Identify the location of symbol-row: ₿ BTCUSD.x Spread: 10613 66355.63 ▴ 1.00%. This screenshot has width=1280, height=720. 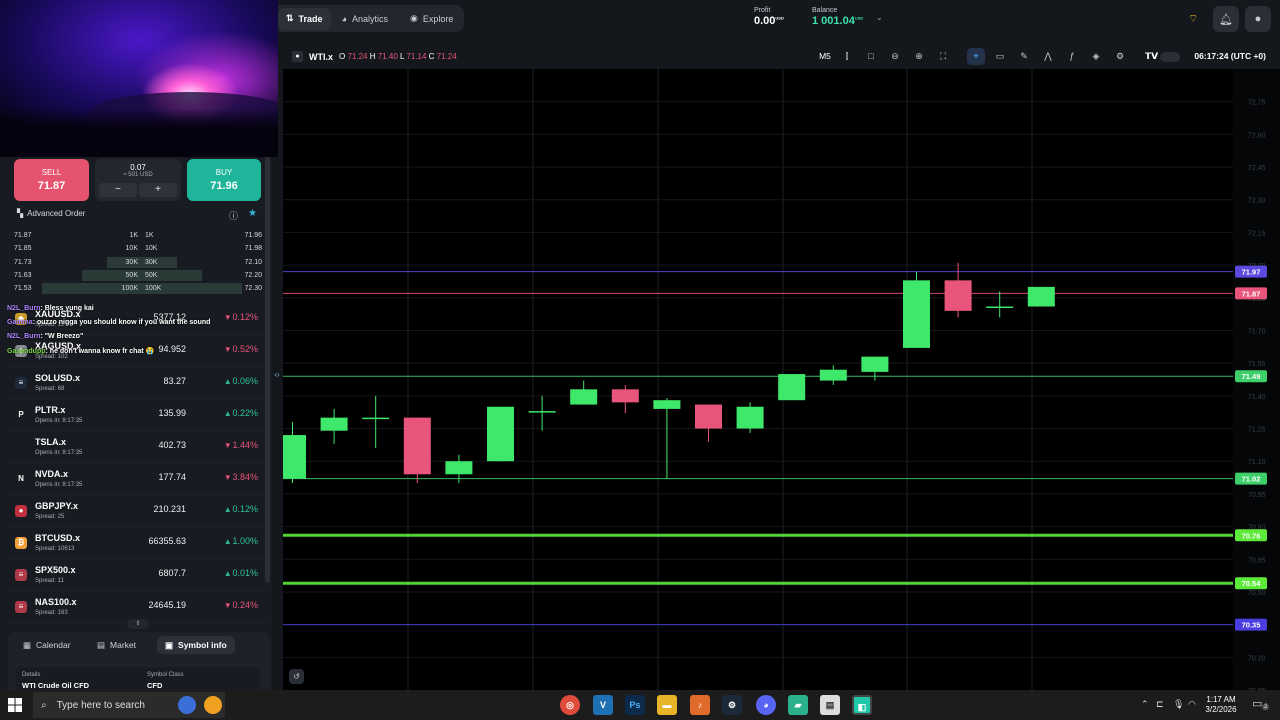
(137, 543).